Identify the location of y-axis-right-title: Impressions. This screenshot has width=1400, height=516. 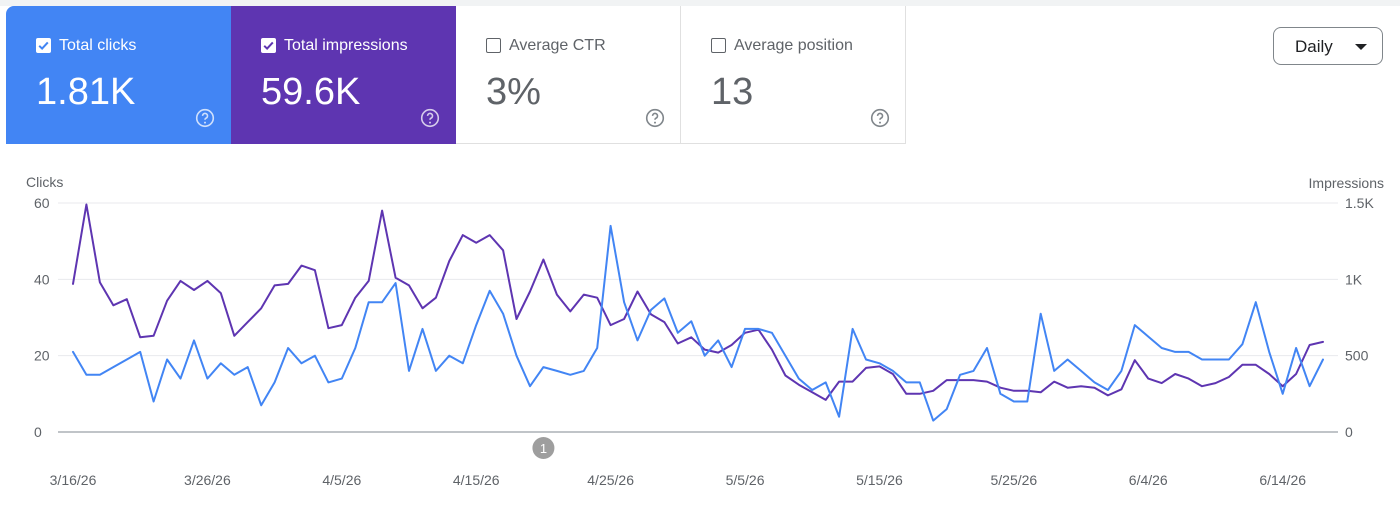
(1346, 183).